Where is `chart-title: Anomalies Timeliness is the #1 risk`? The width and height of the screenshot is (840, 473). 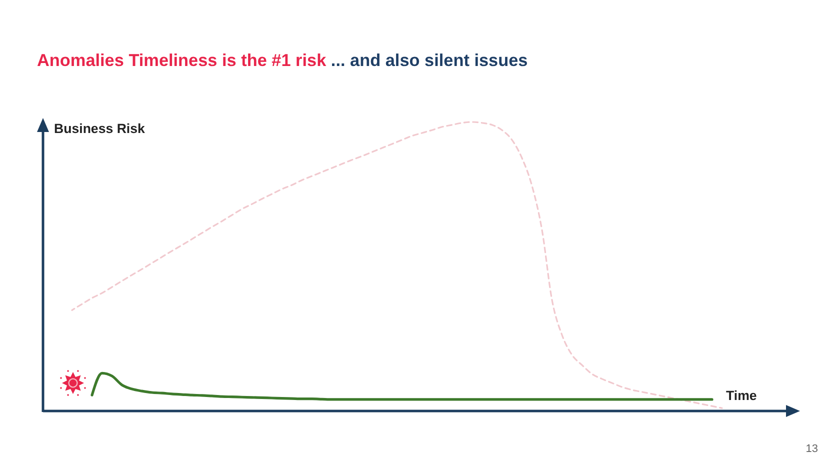 chart-title: Anomalies Timeliness is the #1 risk is located at coordinates (182, 60).